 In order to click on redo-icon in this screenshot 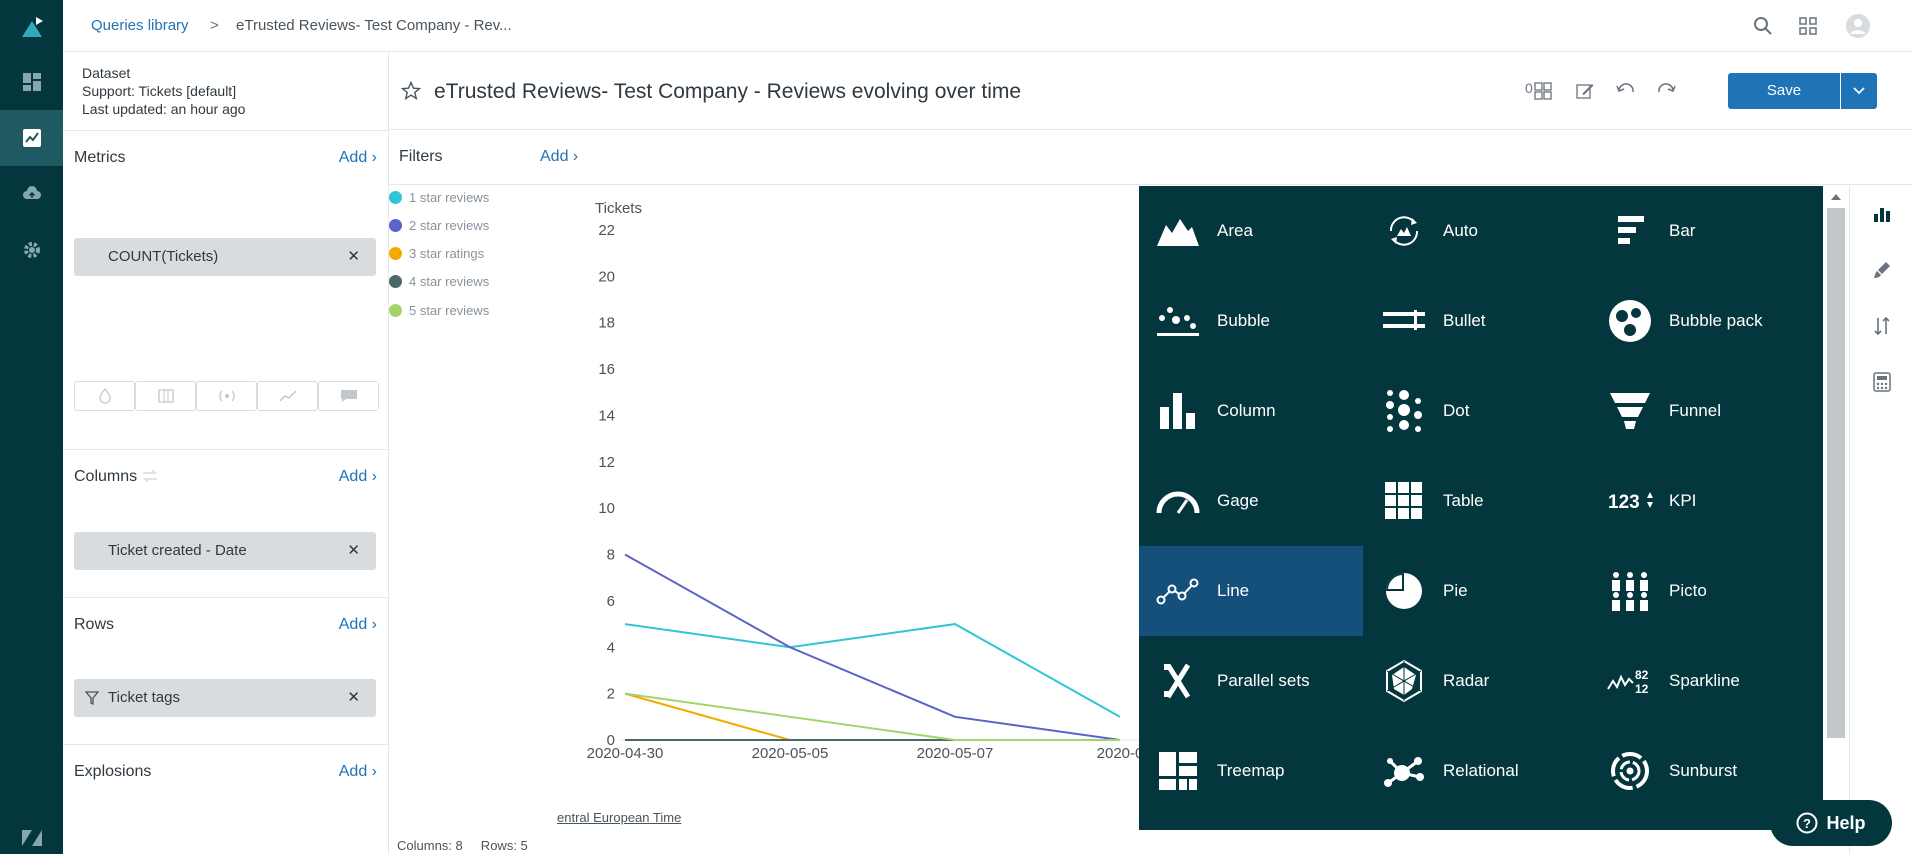, I will do `click(1666, 93)`.